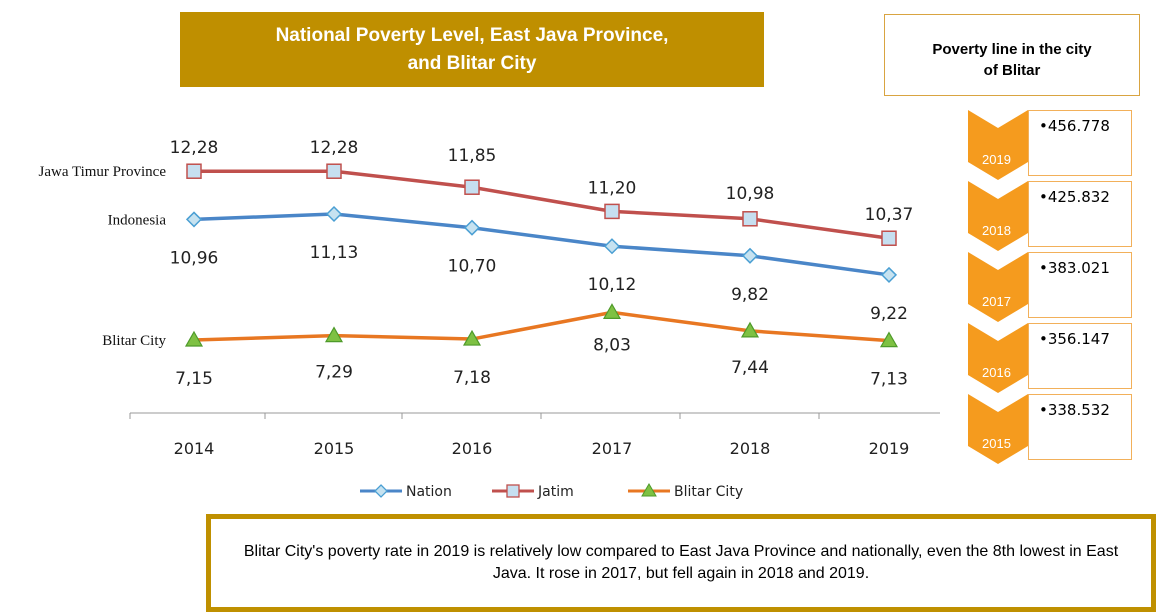  What do you see at coordinates (134, 341) in the screenshot?
I see `series-label: Blitar City` at bounding box center [134, 341].